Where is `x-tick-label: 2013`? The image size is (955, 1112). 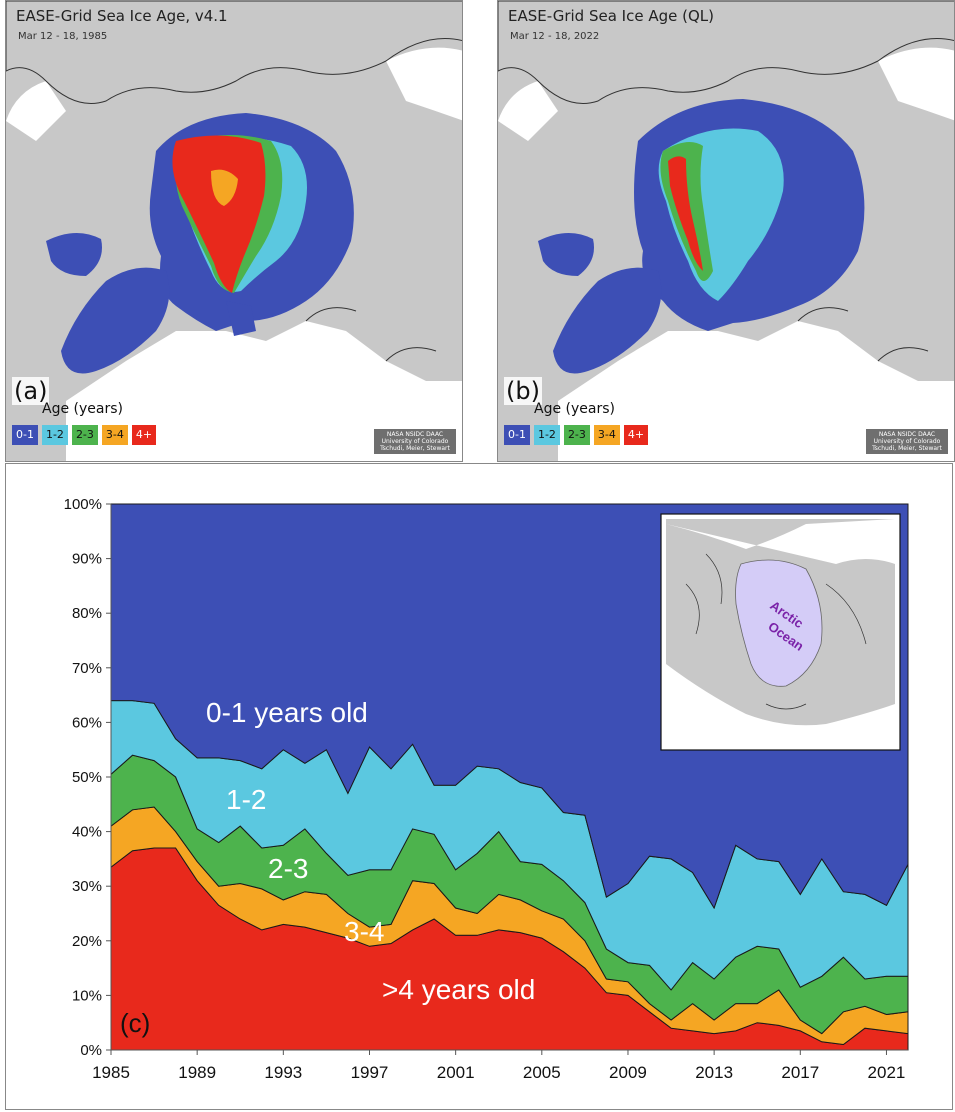 x-tick-label: 2013 is located at coordinates (714, 1072).